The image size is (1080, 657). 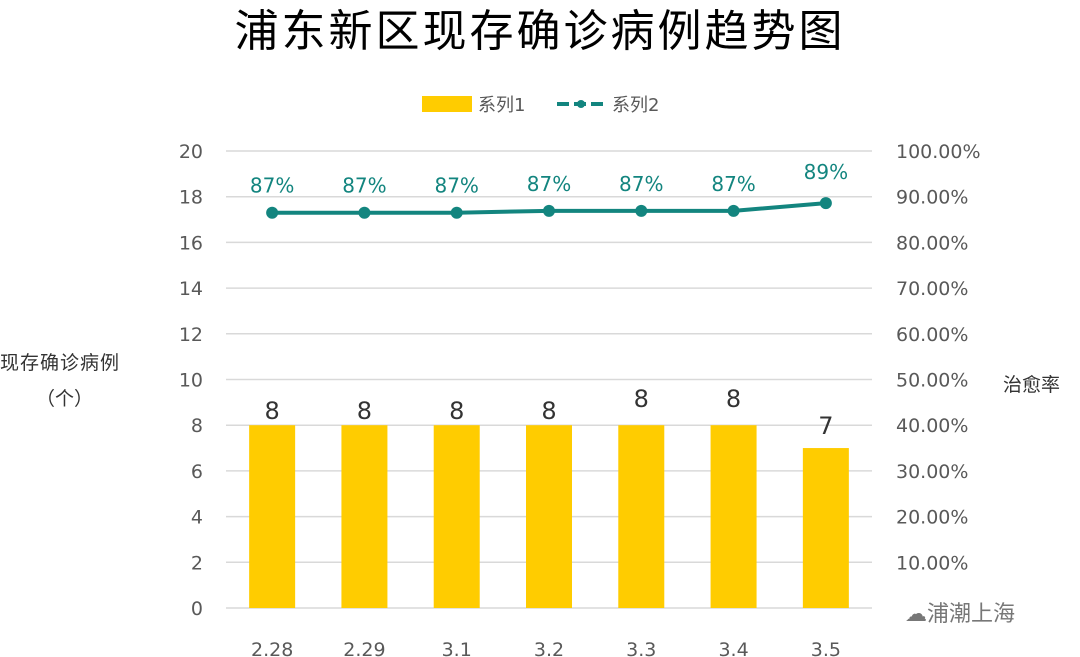 I want to click on bar-value-label: 7, so click(x=825, y=426).